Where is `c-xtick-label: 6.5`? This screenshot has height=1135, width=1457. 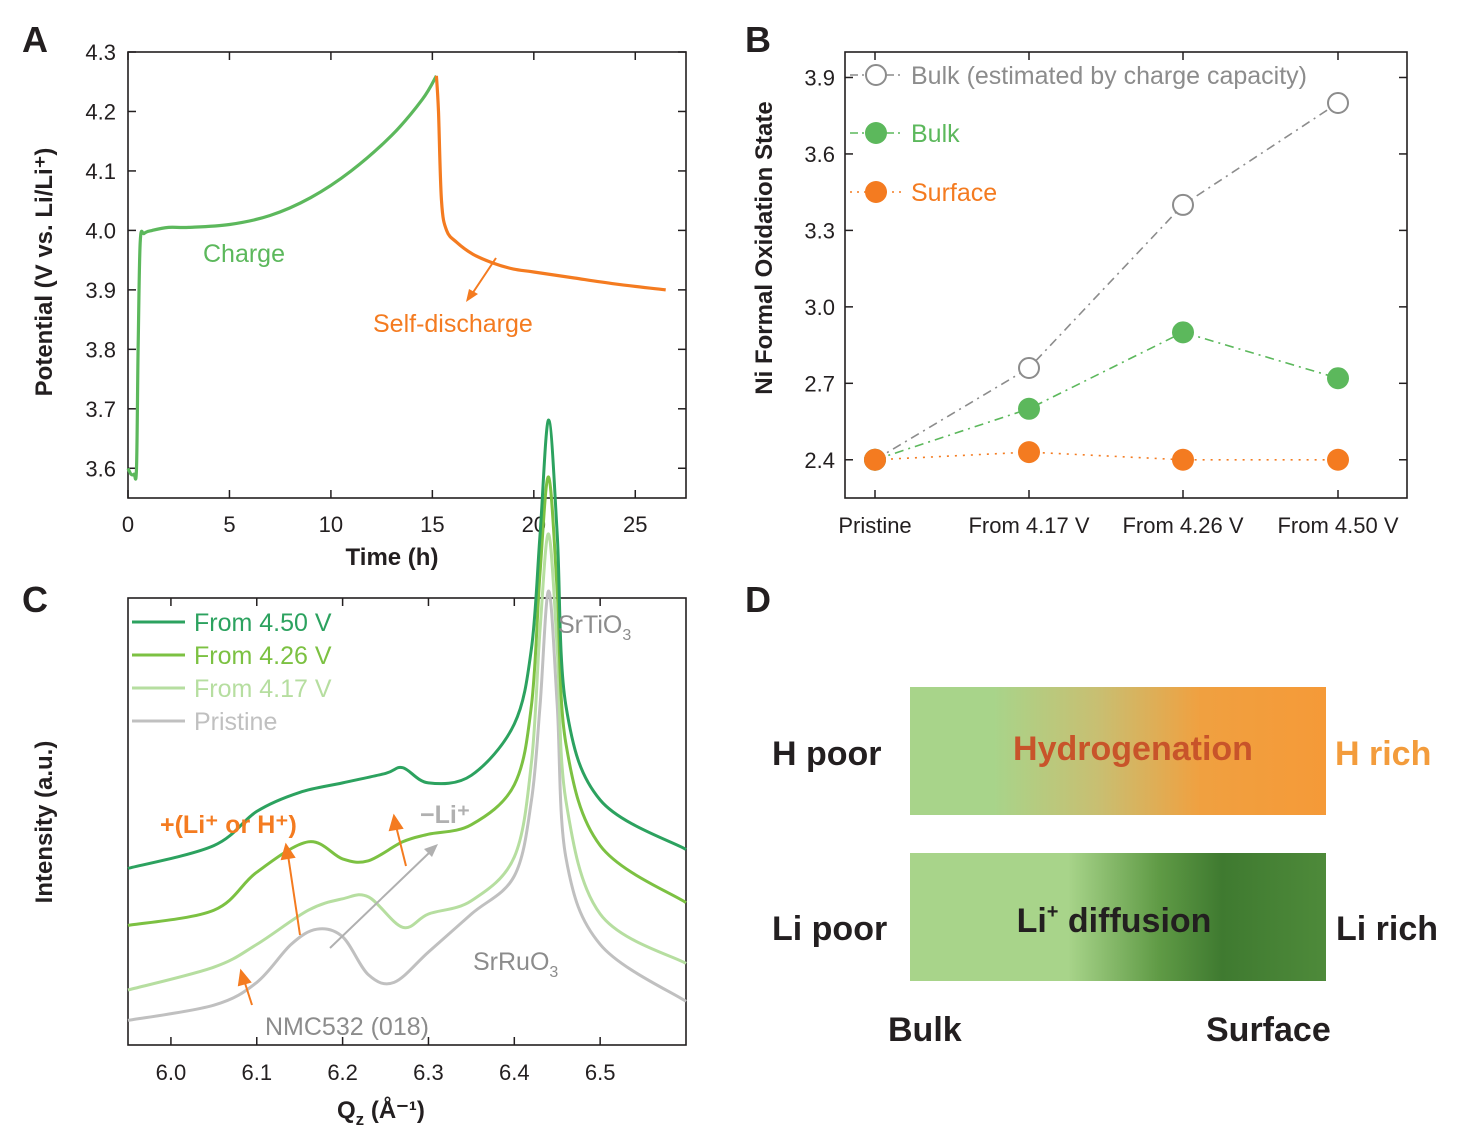
c-xtick-label: 6.5 is located at coordinates (600, 1072).